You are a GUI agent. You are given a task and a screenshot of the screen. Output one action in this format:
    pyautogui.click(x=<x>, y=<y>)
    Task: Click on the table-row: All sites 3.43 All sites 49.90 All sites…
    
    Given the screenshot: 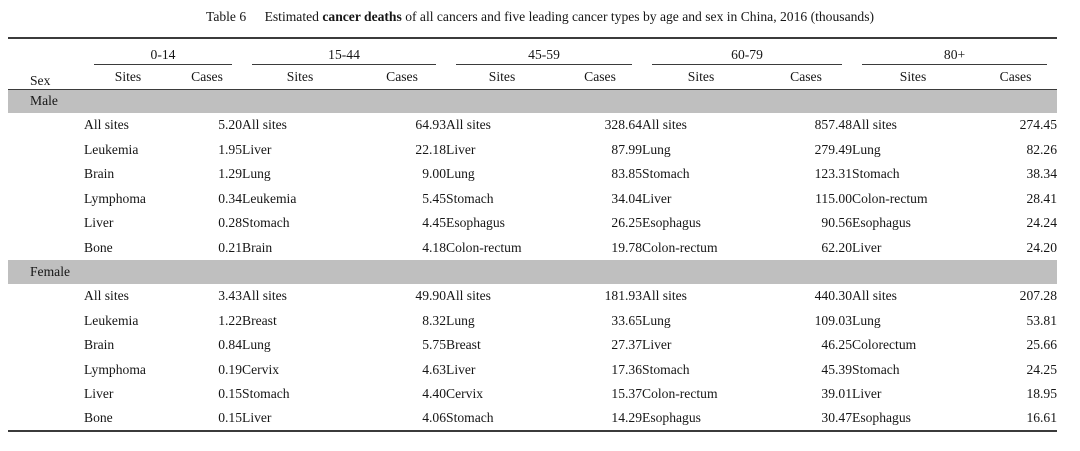 What is the action you would take?
    pyautogui.click(x=532, y=296)
    